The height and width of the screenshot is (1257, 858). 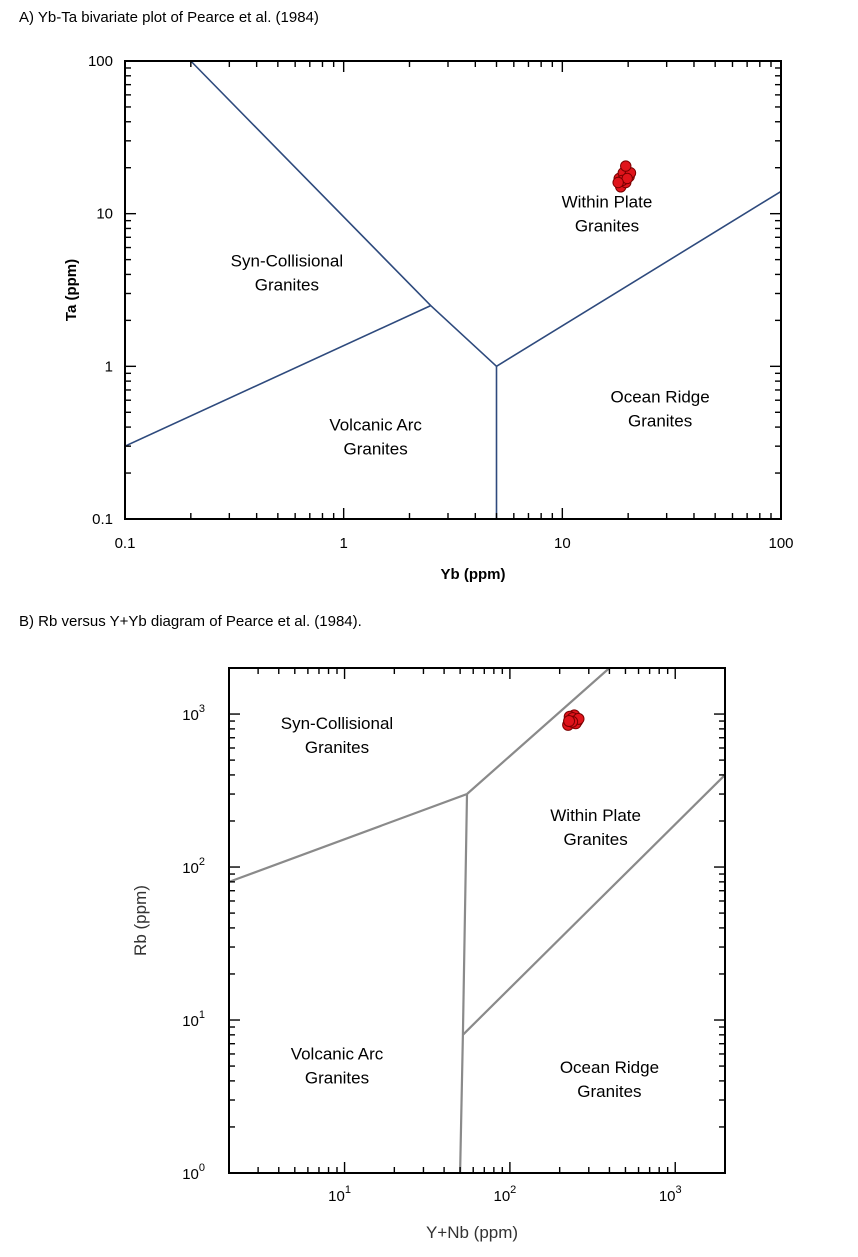 I want to click on chart-b-x-tick-label: 10¹, so click(x=339, y=1194).